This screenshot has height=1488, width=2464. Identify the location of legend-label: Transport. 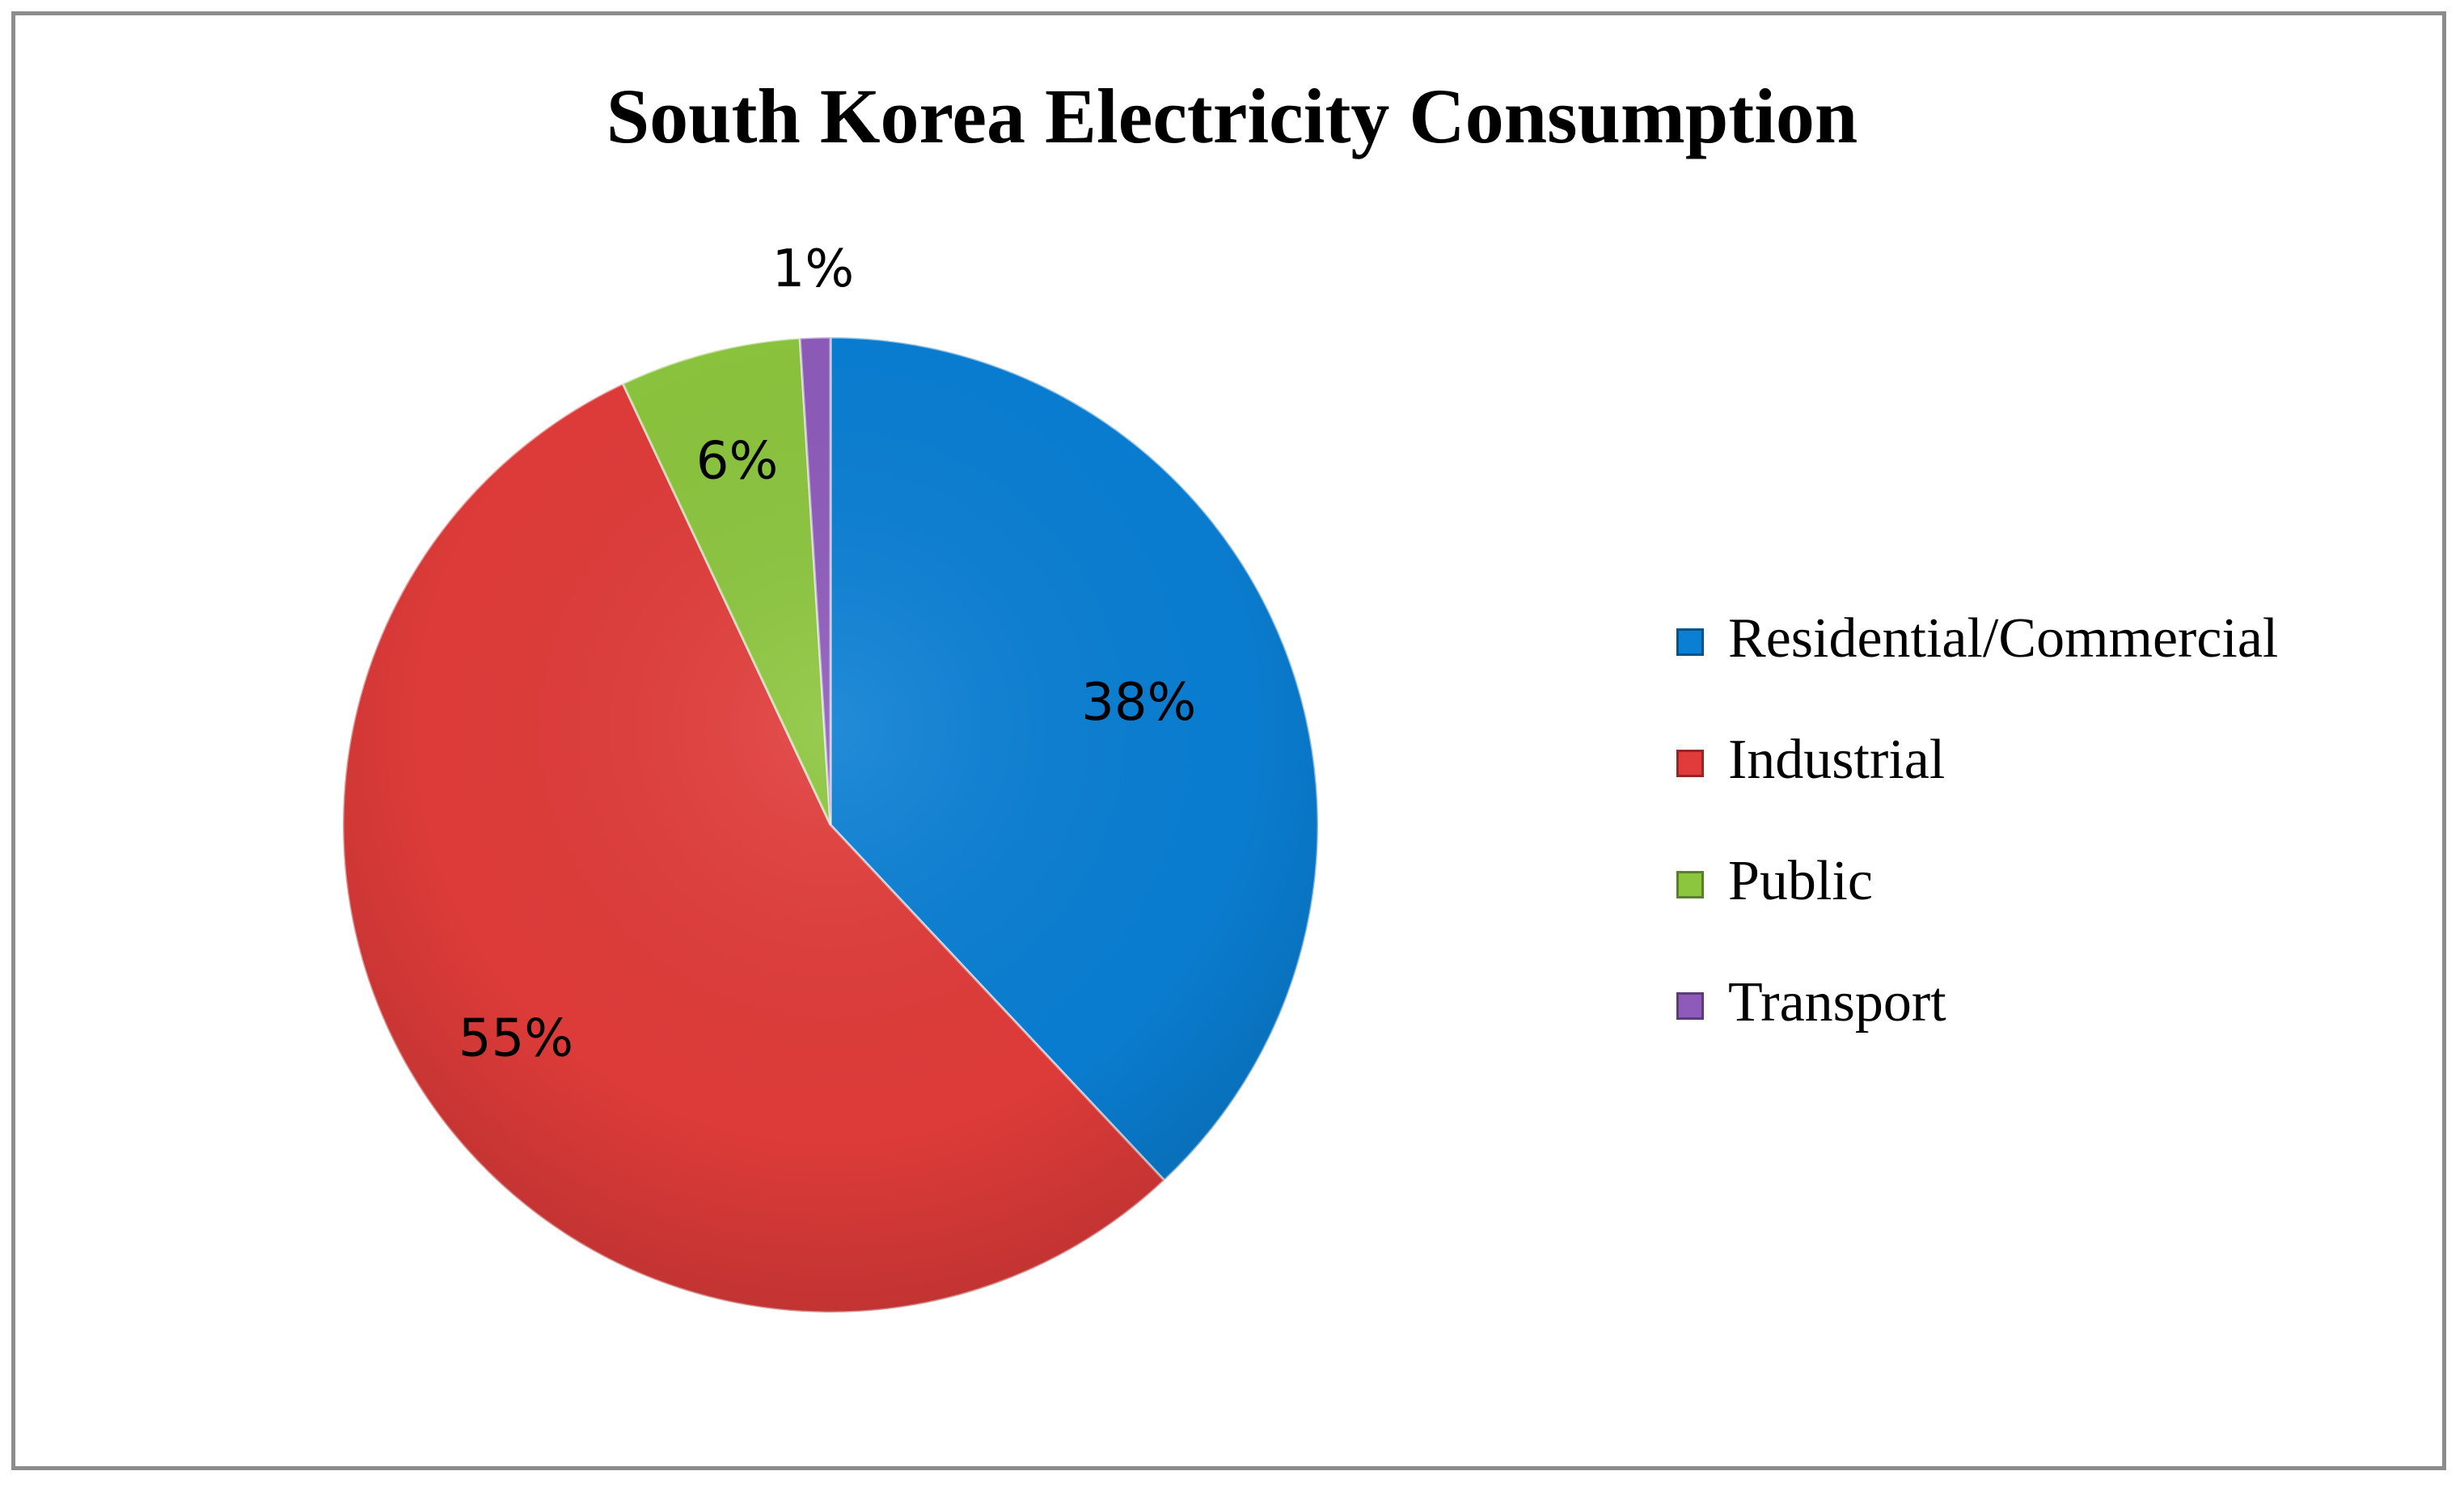
(1837, 1003).